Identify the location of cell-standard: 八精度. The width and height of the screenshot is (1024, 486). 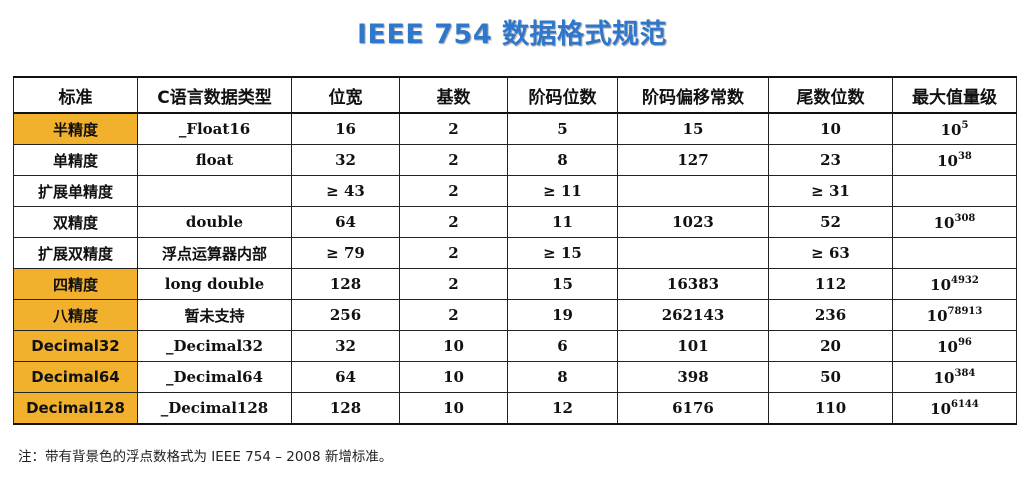
(75, 315).